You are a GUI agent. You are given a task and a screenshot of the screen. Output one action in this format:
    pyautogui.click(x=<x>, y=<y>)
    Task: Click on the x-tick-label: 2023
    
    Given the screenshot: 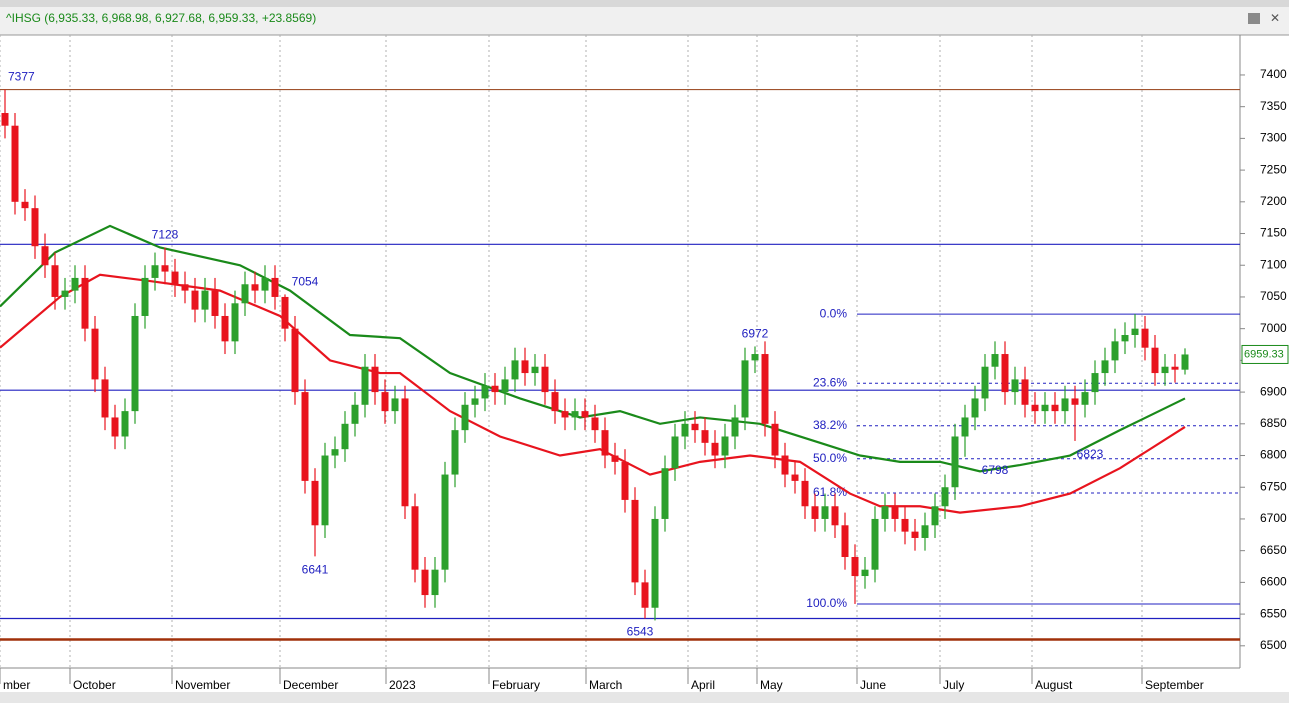 What is the action you would take?
    pyautogui.click(x=402, y=685)
    